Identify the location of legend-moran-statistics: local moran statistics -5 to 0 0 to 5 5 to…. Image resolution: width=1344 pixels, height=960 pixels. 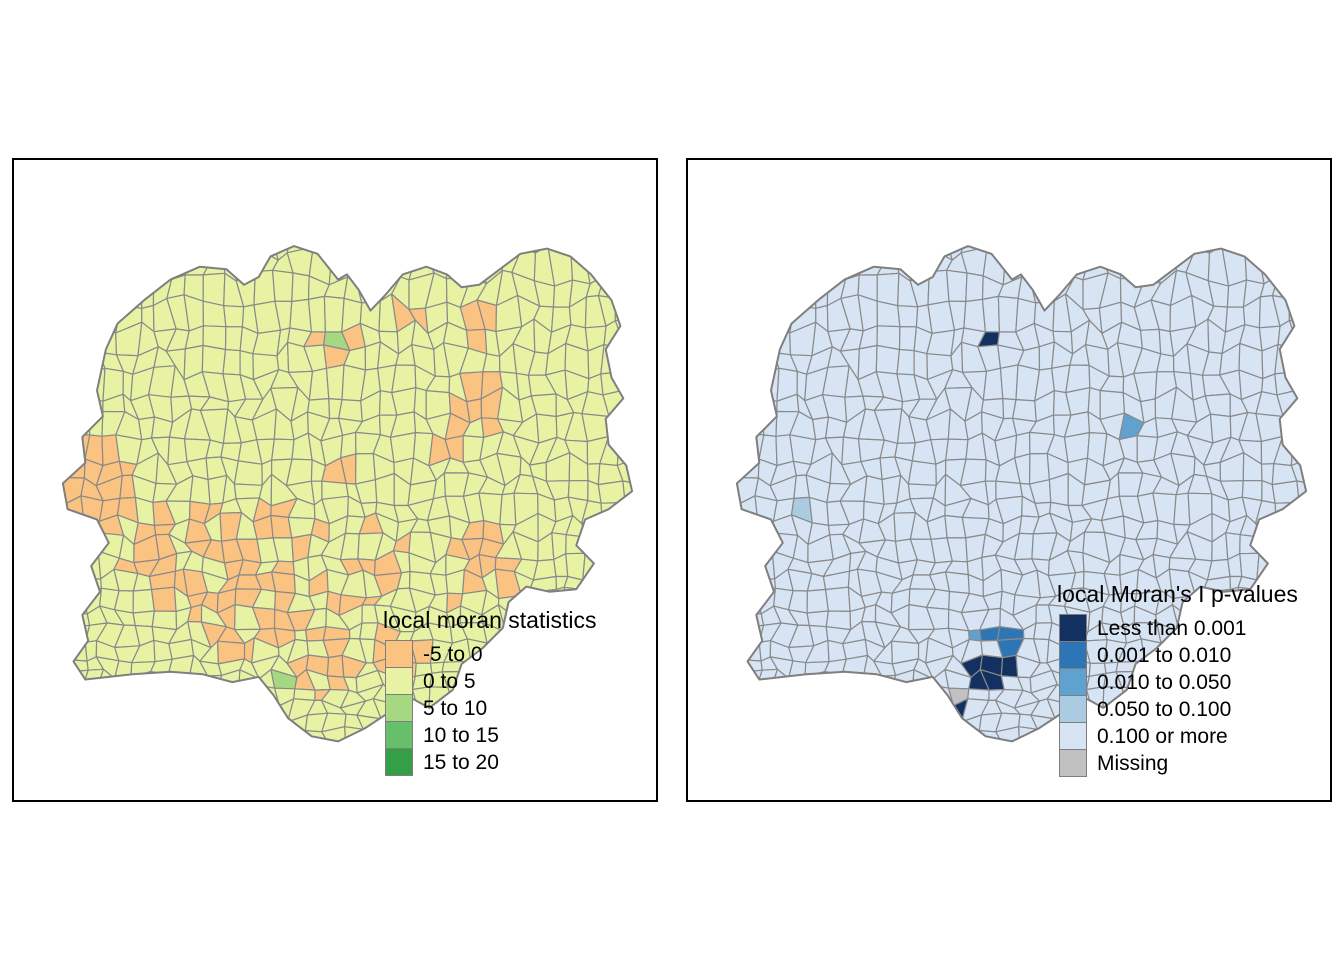
(489, 691).